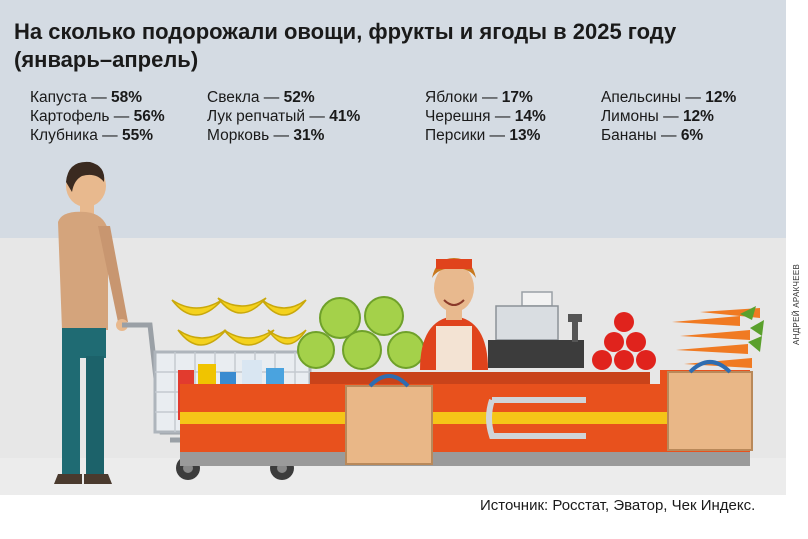 This screenshot has height=539, width=808. I want to click on price-item: Черешня — 14%, so click(485, 116).